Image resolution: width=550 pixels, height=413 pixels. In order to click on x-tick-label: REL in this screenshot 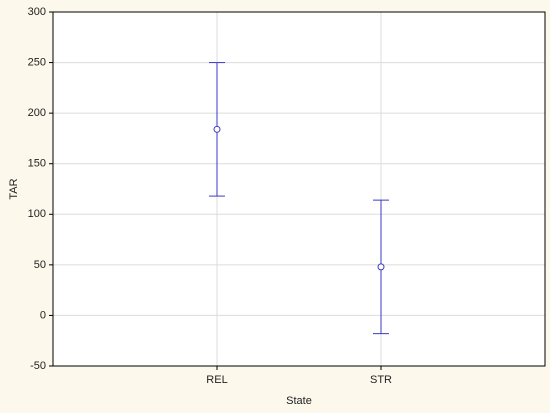, I will do `click(216, 380)`.